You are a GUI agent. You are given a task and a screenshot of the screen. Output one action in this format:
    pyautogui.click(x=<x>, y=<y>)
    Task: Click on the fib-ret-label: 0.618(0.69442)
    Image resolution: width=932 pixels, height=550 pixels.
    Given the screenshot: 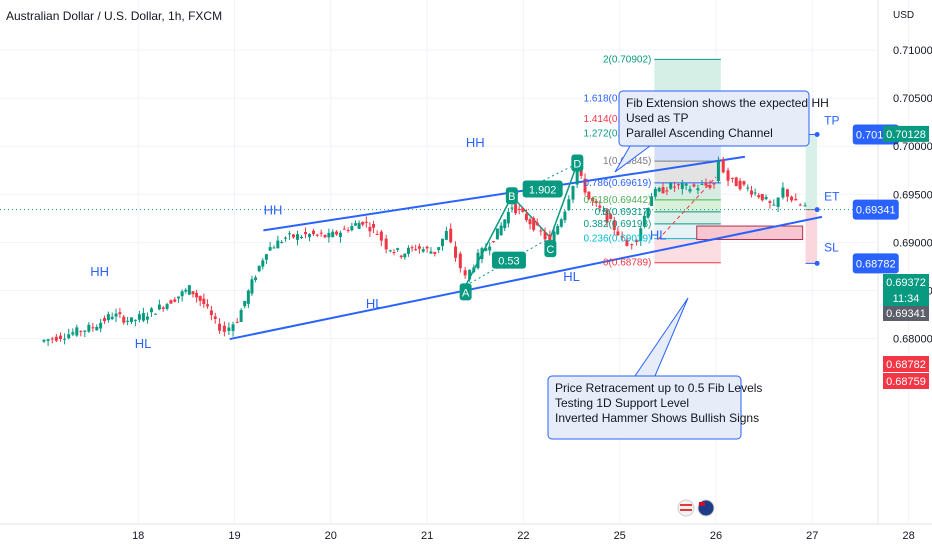 What is the action you would take?
    pyautogui.click(x=618, y=200)
    